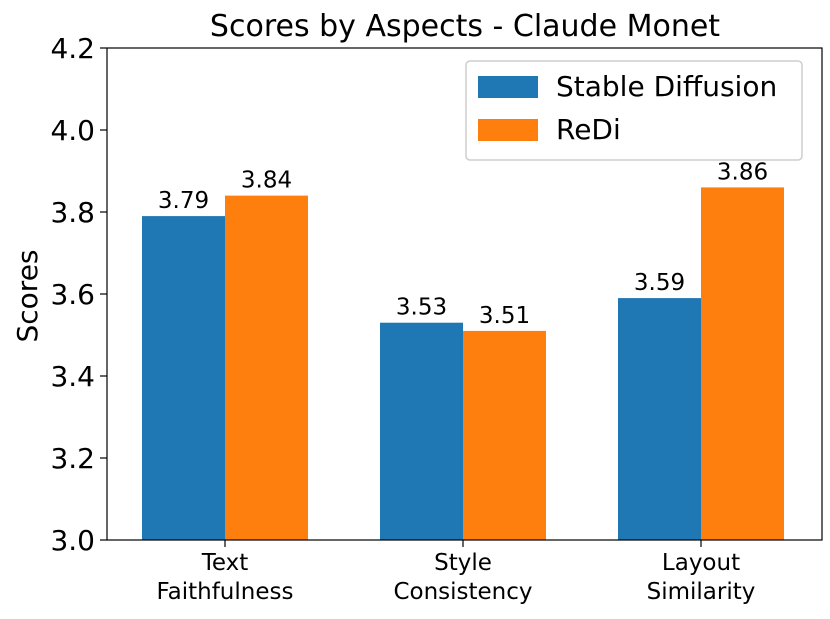 The height and width of the screenshot is (619, 830). Describe the element at coordinates (72, 48) in the screenshot. I see `y-tick-label: 4.2` at that location.